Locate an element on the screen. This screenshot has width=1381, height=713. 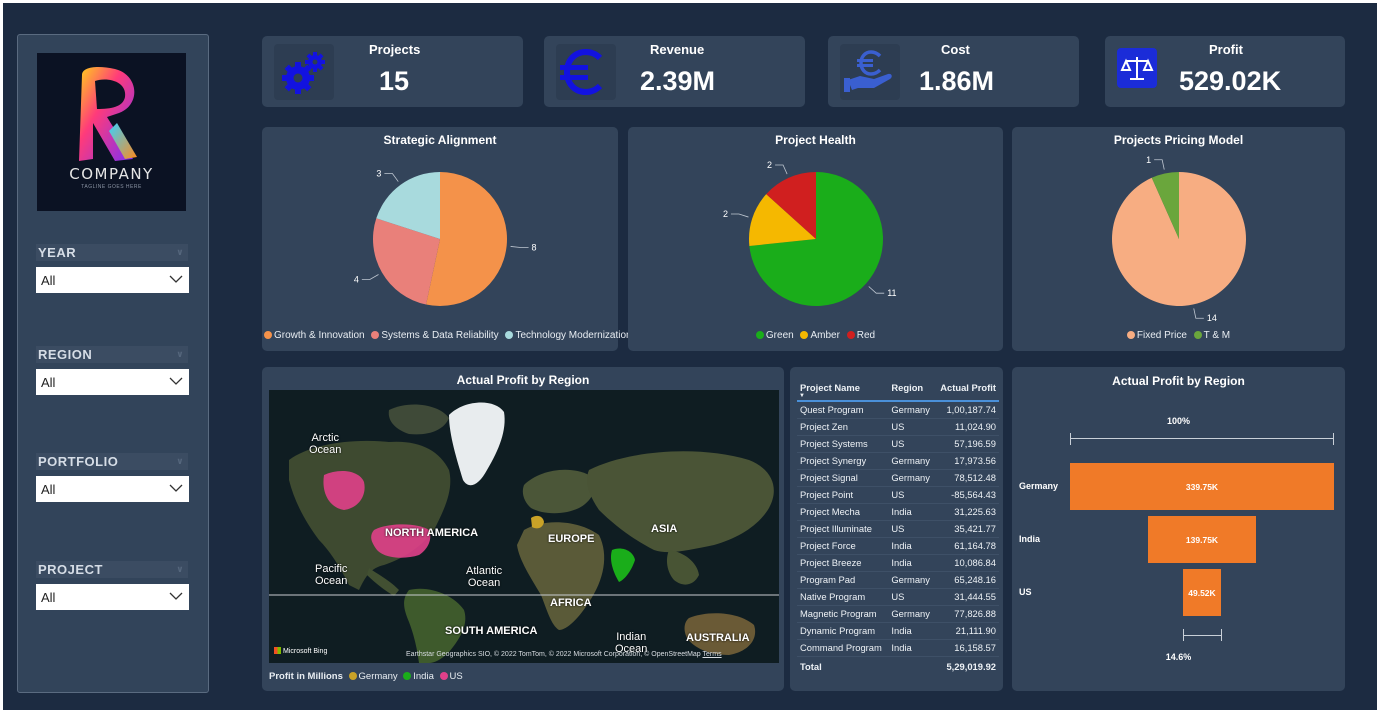
pie-slice-amber is located at coordinates (782, 220).